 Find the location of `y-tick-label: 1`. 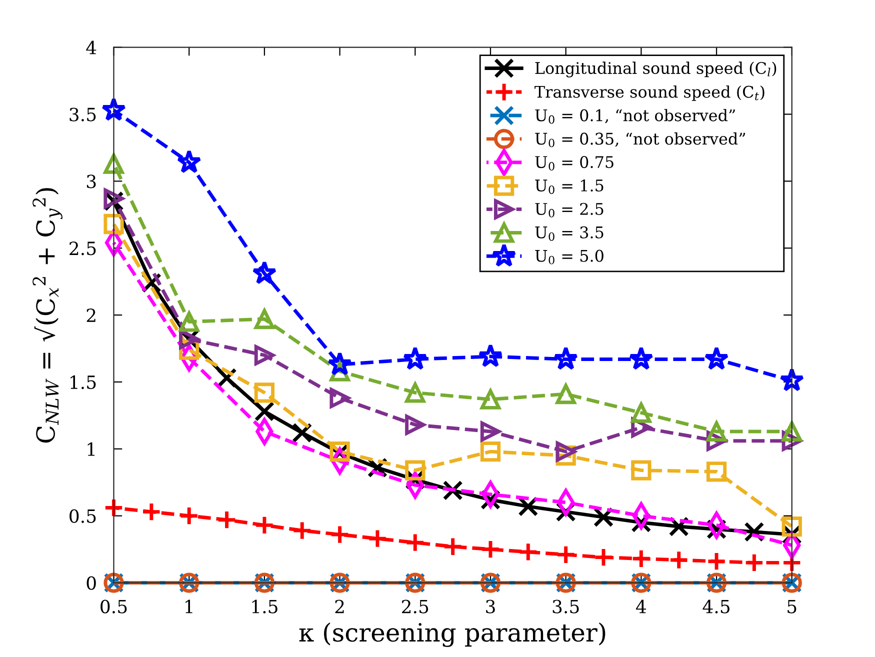

y-tick-label: 1 is located at coordinates (91, 449).